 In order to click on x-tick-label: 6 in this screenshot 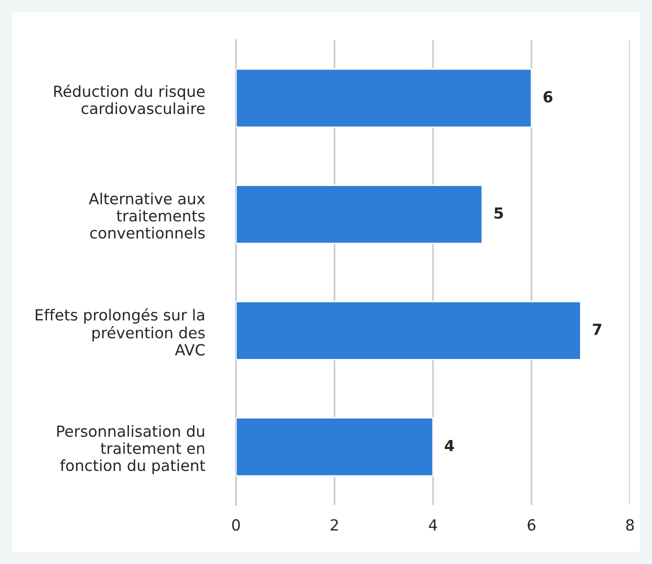, I will do `click(532, 525)`.